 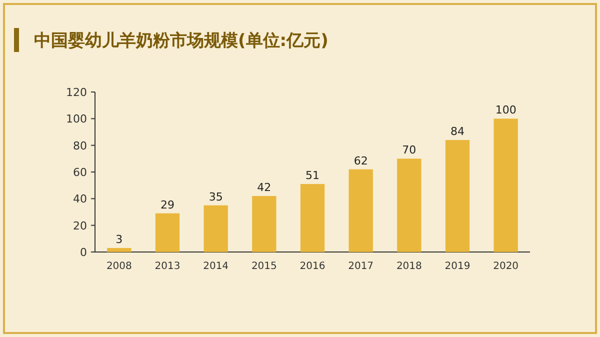 What do you see at coordinates (264, 187) in the screenshot?
I see `data-label: 42` at bounding box center [264, 187].